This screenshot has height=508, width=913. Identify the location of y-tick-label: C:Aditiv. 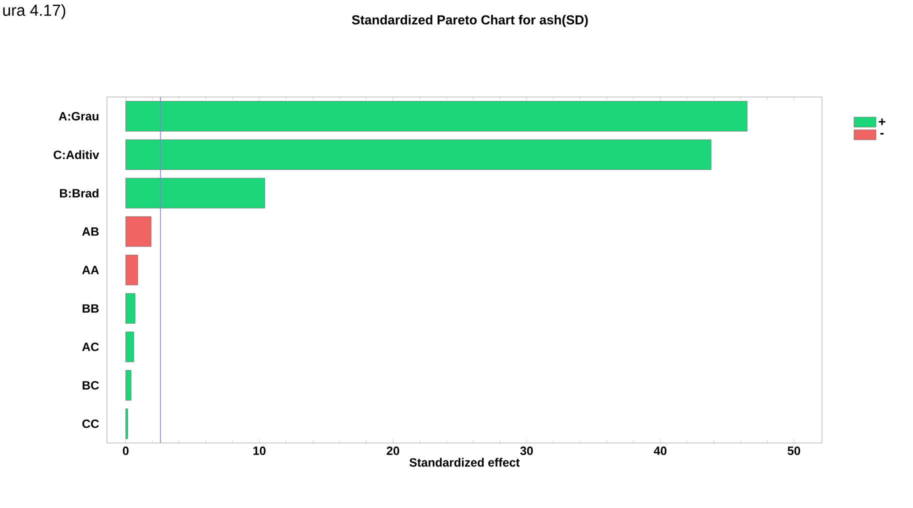
(77, 155).